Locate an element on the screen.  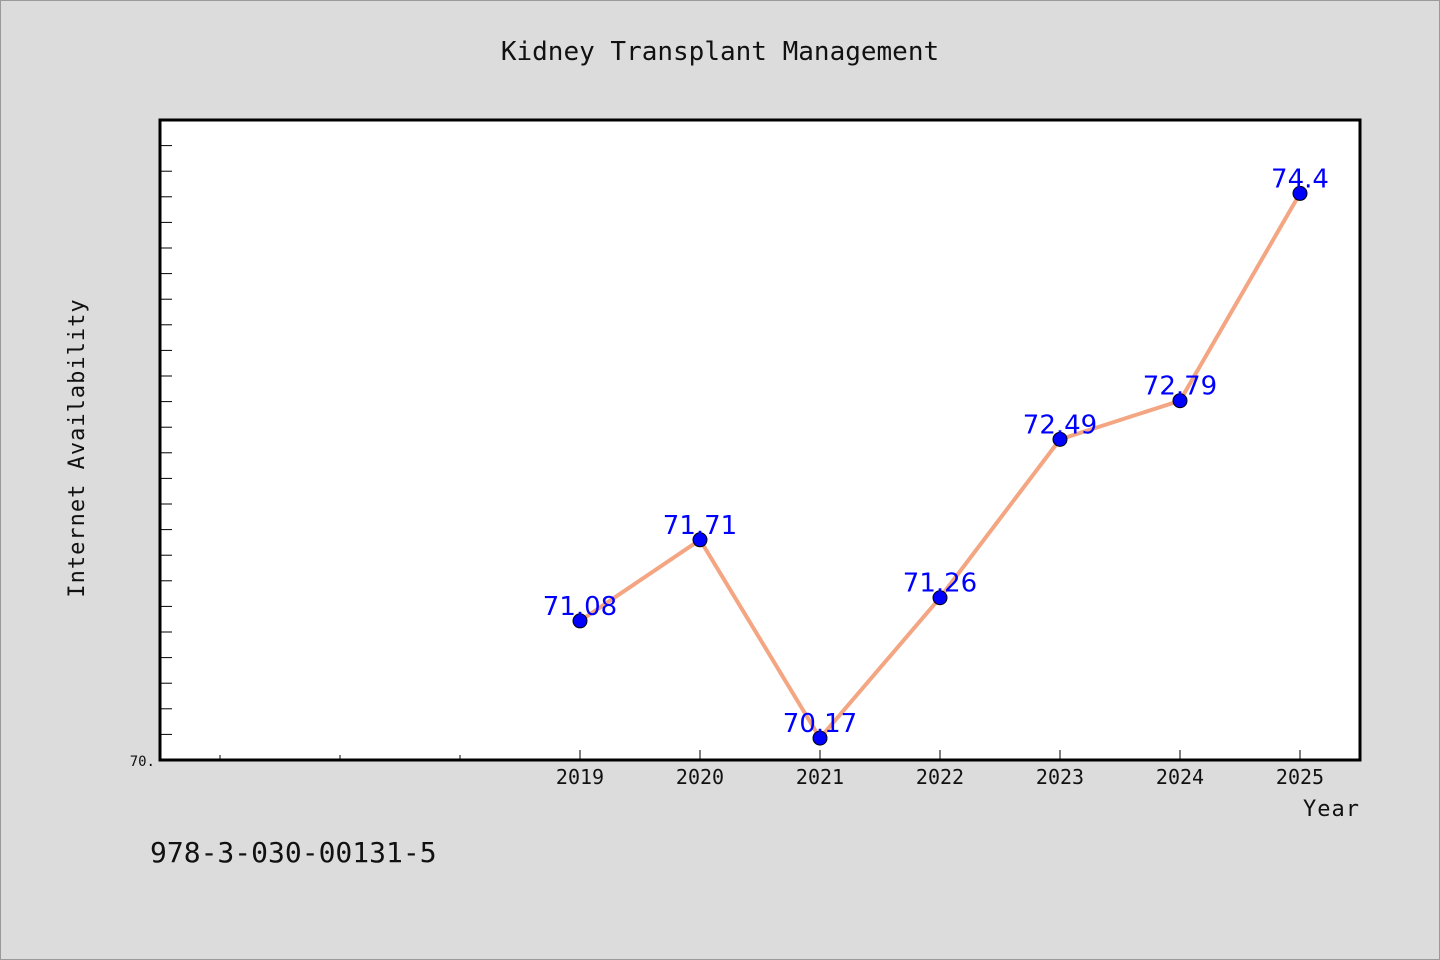
data-label: 72.49 is located at coordinates (1060, 425).